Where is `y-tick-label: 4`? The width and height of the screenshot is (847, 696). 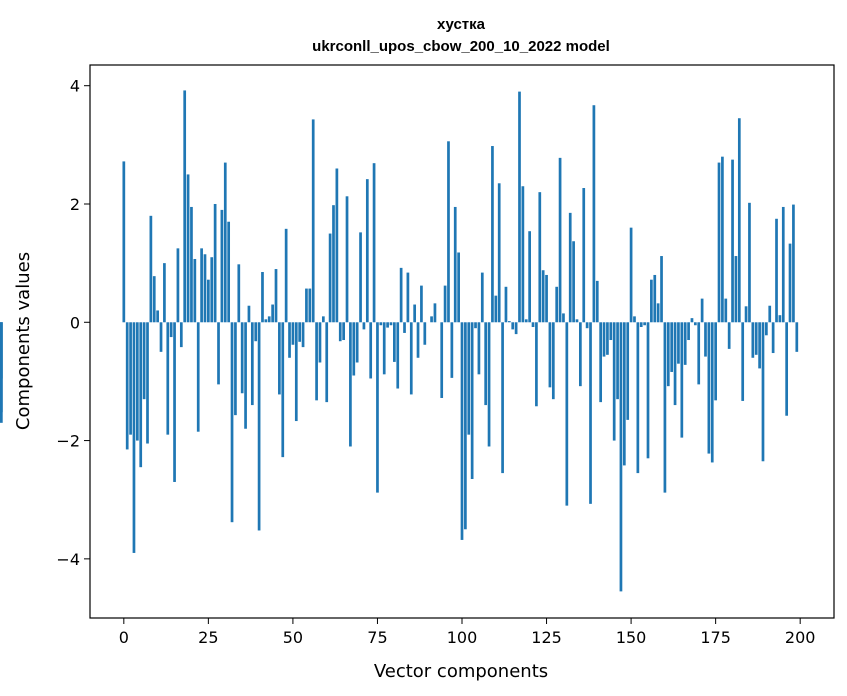 y-tick-label: 4 is located at coordinates (75, 86).